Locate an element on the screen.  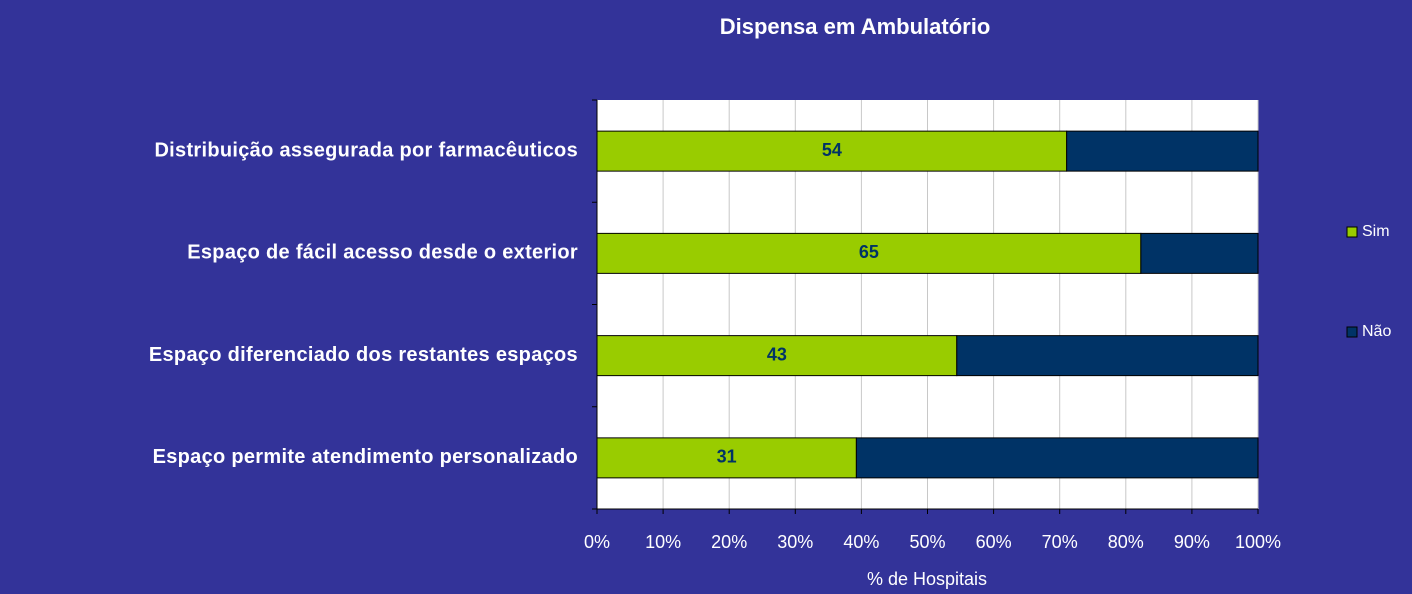
x-tick-label: 90% is located at coordinates (1192, 542).